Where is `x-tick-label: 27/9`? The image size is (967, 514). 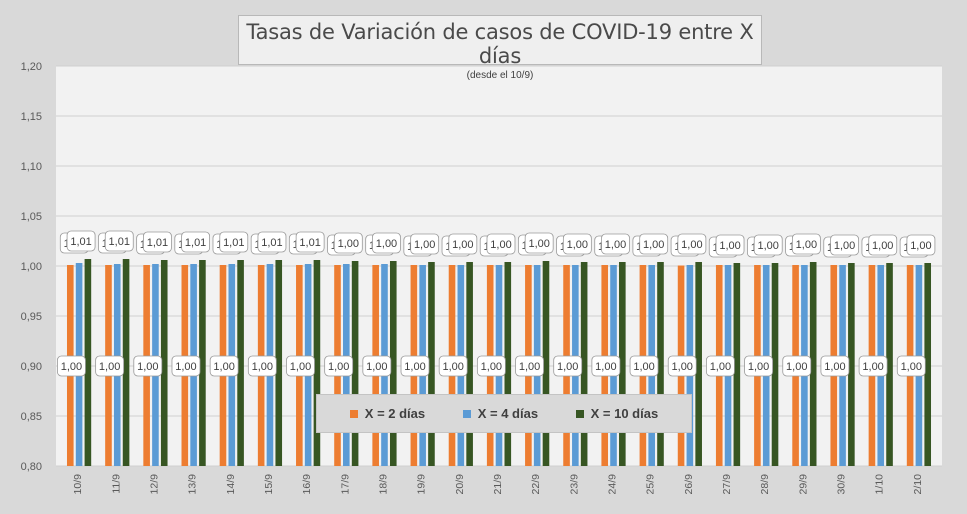
x-tick-label: 27/9 is located at coordinates (727, 484).